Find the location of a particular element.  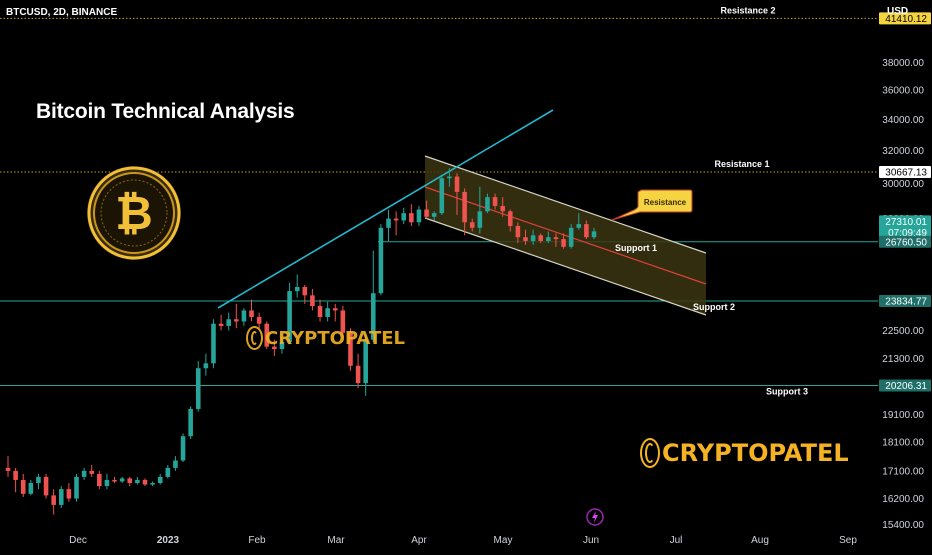

channel-mid-line is located at coordinates (565, 235).